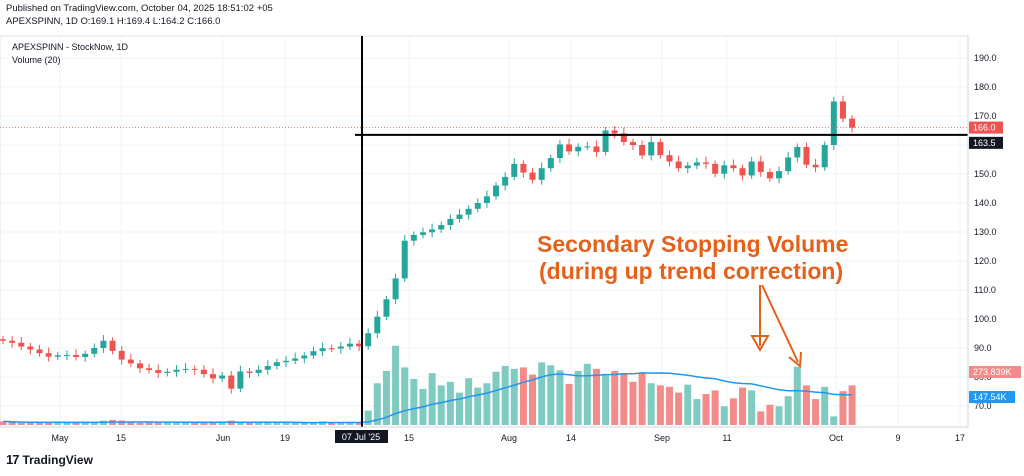  Describe the element at coordinates (986, 142) in the screenshot. I see `level-price-tag-bg` at that location.